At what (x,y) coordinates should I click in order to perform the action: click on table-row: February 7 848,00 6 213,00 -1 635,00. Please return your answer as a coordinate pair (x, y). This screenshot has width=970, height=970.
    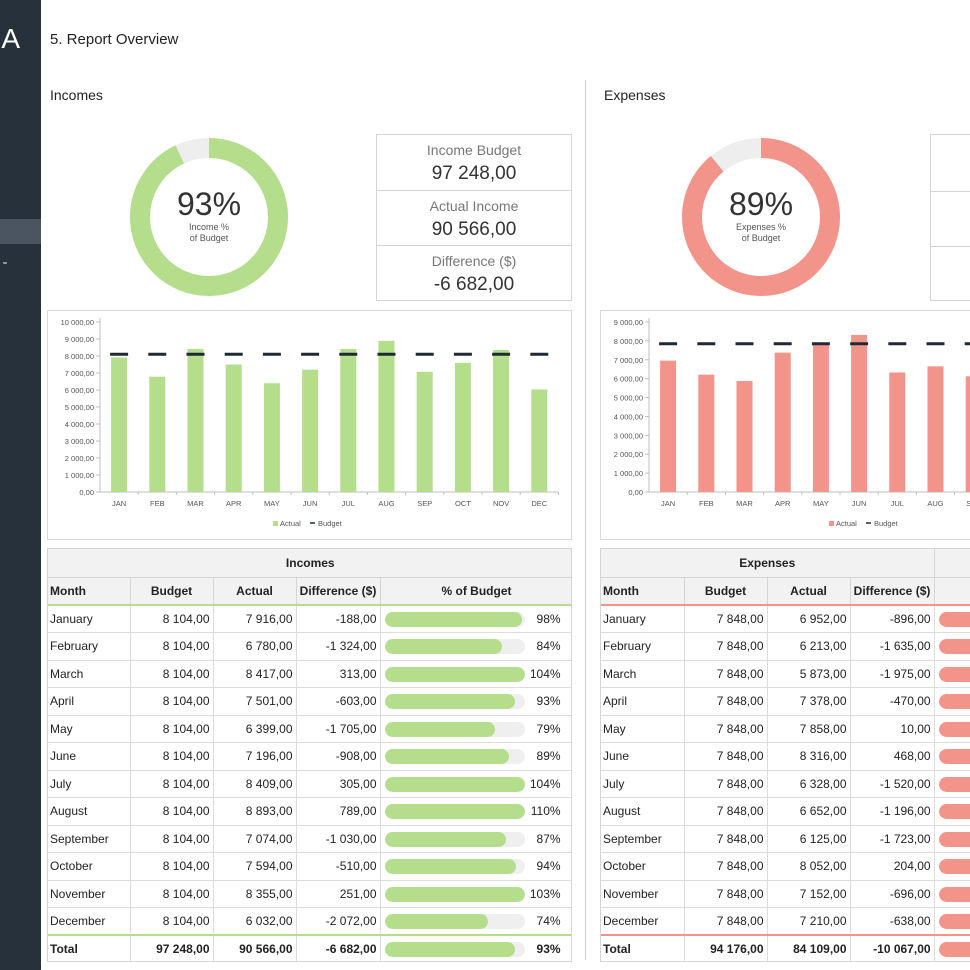
    Looking at the image, I should click on (785, 646).